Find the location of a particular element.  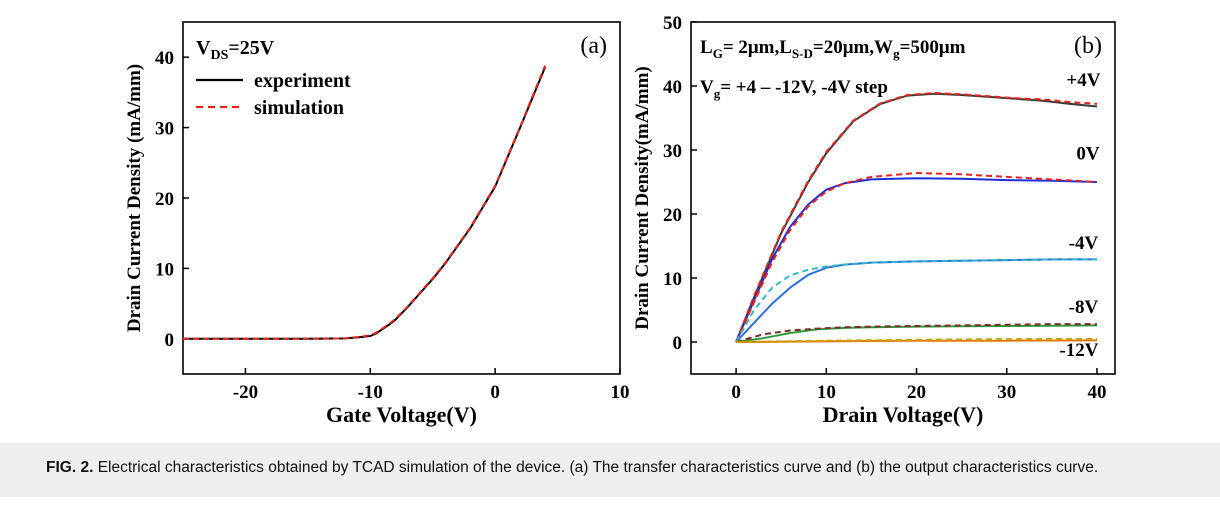

series-line--12v-simulation is located at coordinates (917, 340).